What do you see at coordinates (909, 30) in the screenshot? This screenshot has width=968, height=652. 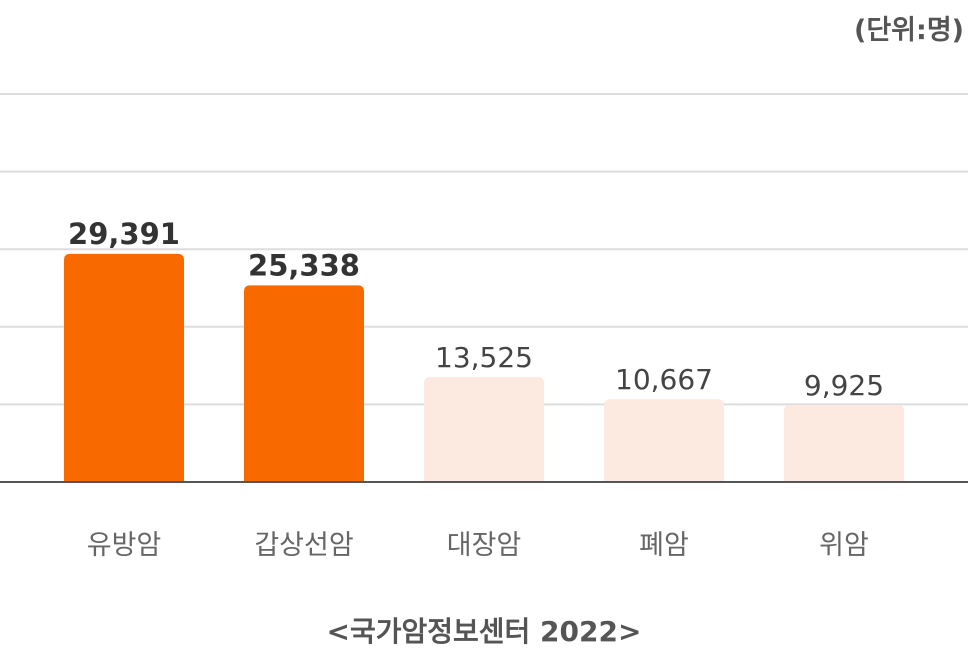 I see `unit-label: (단위:명)` at bounding box center [909, 30].